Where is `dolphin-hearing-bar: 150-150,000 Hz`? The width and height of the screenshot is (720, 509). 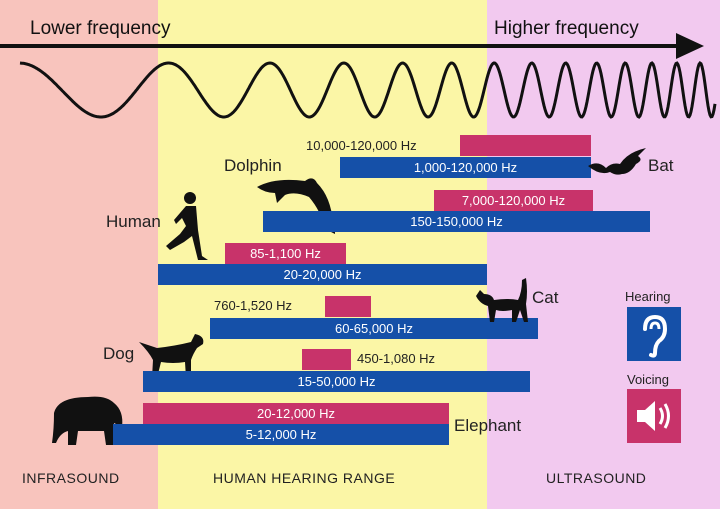
dolphin-hearing-bar: 150-150,000 Hz is located at coordinates (456, 221).